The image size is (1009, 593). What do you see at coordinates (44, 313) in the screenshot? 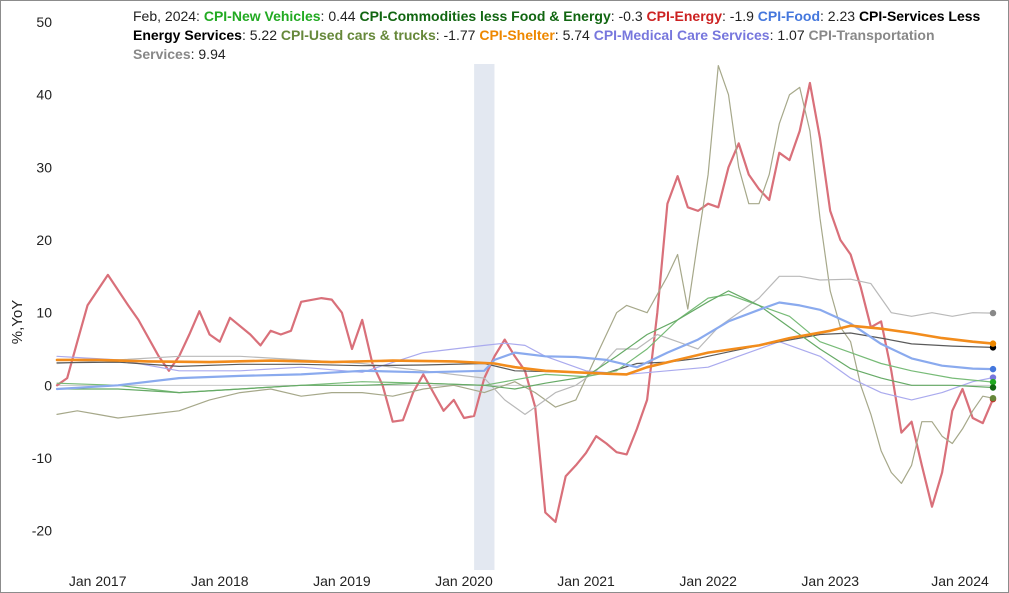
I see `y-tick-label: 10` at bounding box center [44, 313].